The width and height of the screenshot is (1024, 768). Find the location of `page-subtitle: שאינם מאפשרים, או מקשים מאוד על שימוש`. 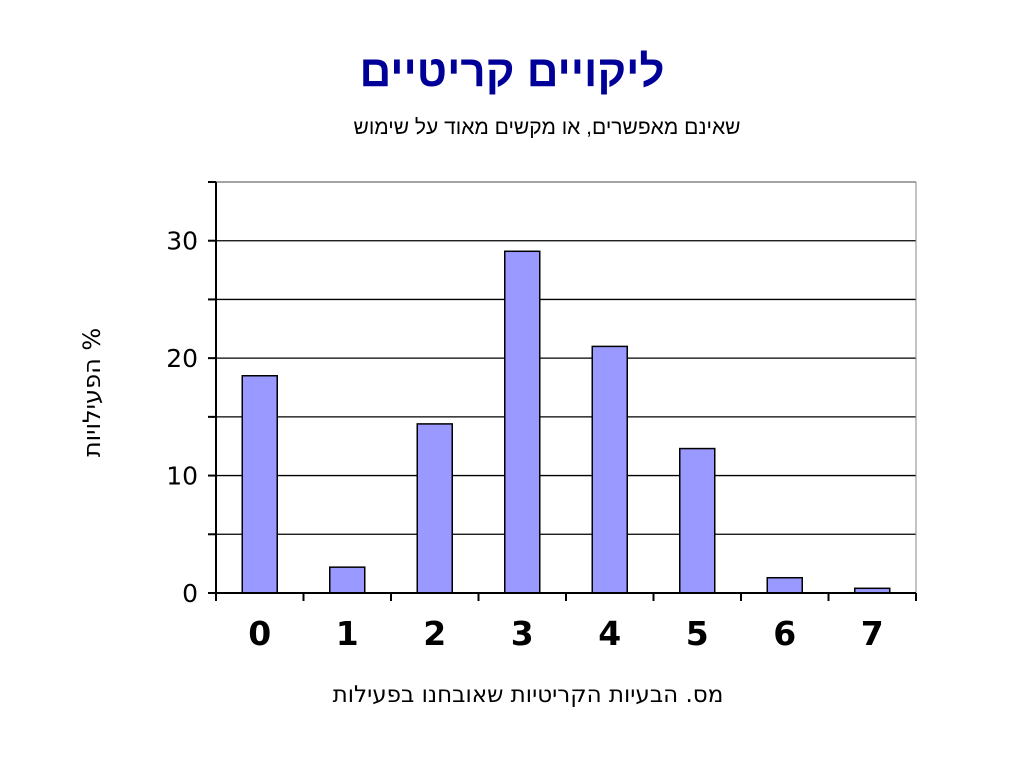

page-subtitle: שאינם מאפשרים, או מקשים מאוד על שימוש is located at coordinates (547, 127).